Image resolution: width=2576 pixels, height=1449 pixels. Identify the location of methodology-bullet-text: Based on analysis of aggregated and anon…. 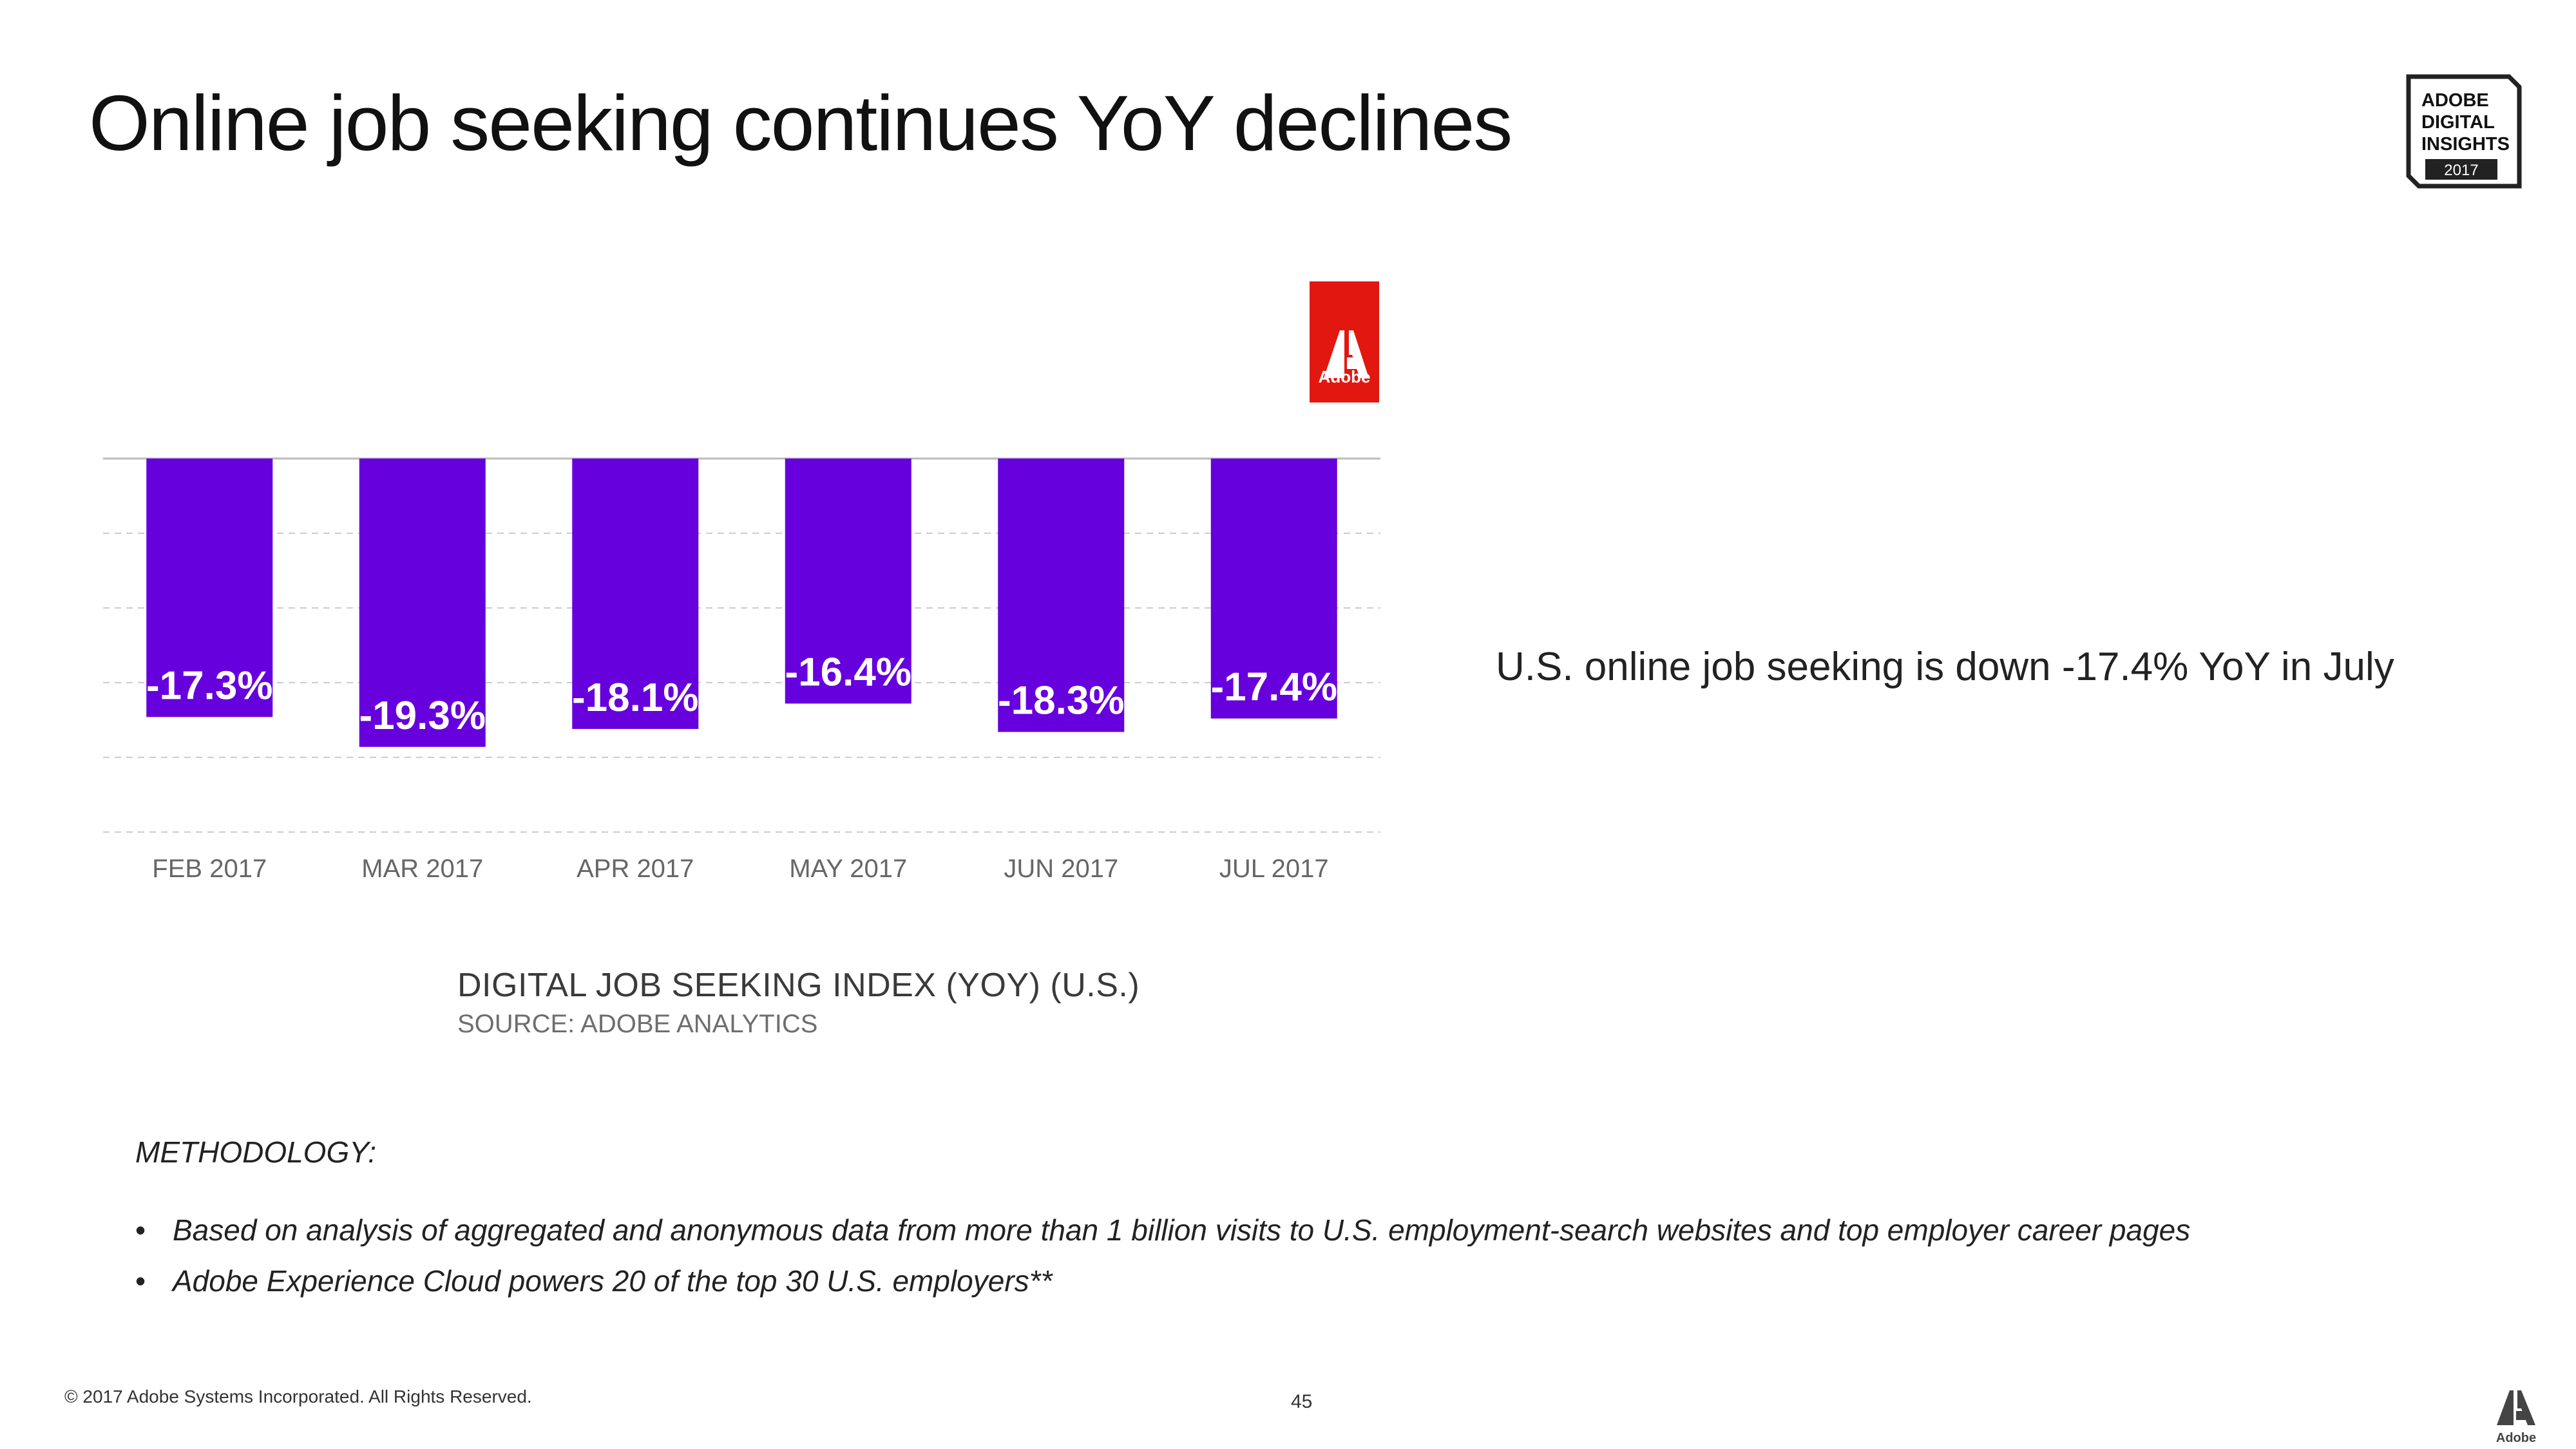
(1182, 1230).